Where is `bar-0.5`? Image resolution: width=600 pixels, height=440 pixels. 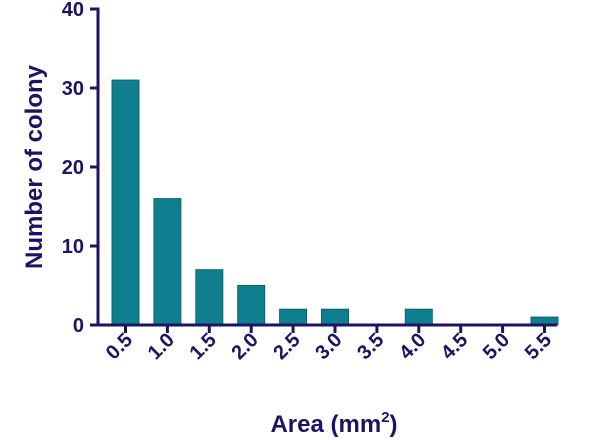
bar-0.5 is located at coordinates (125, 202).